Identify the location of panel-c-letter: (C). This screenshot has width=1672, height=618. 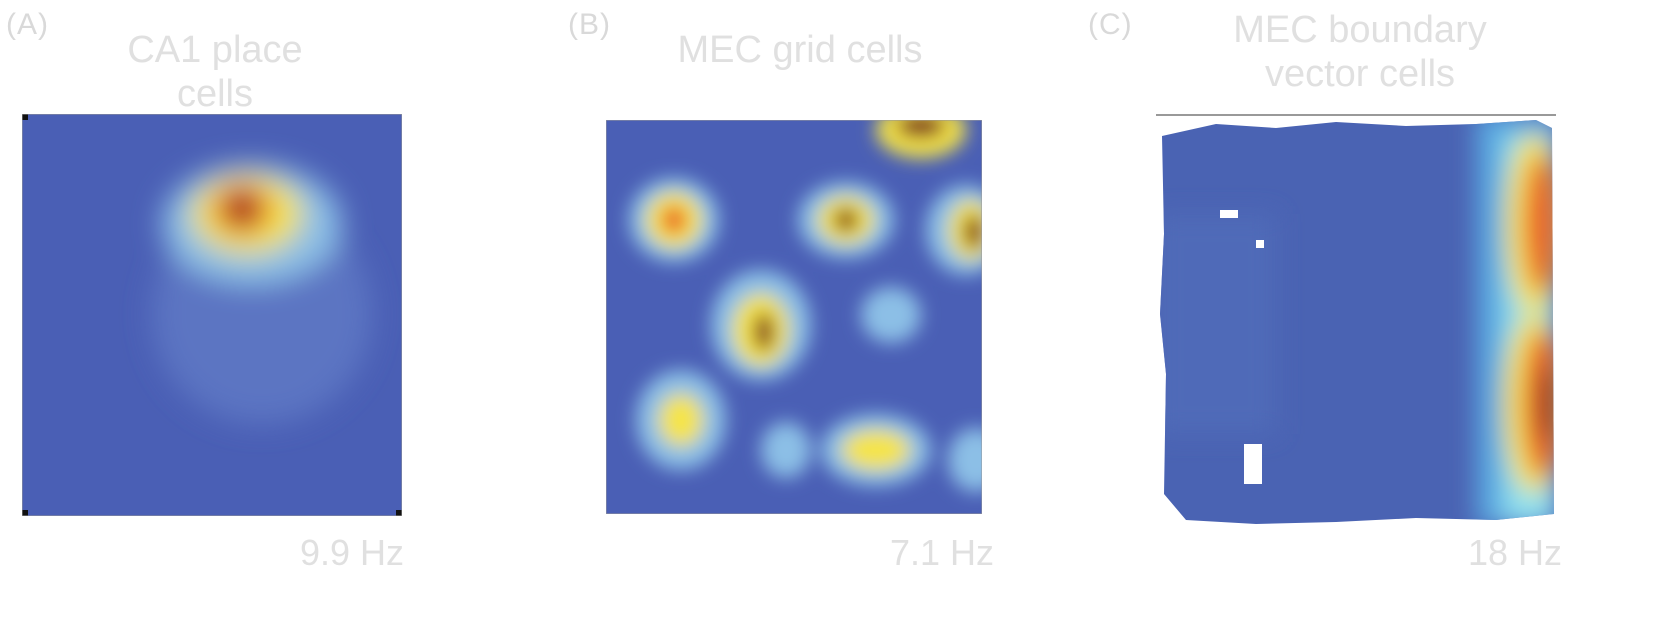
(1110, 24).